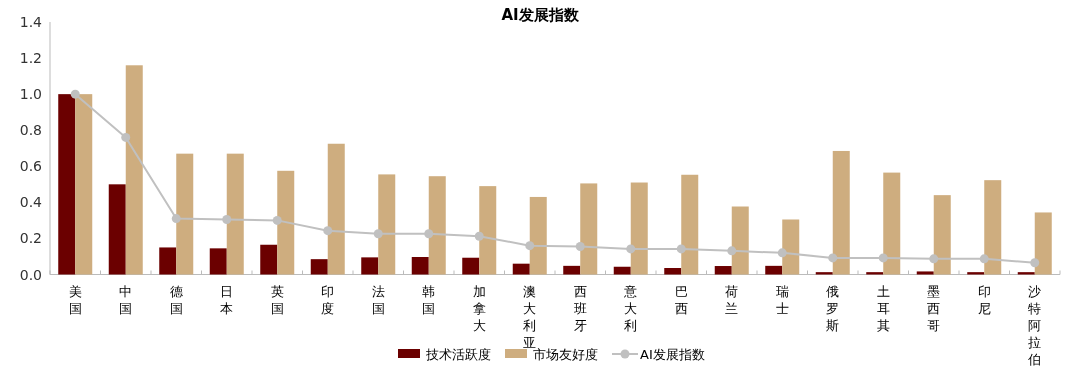 The width and height of the screenshot is (1080, 378). Describe the element at coordinates (580, 308) in the screenshot. I see `x-tick-label: 西班牙` at that location.